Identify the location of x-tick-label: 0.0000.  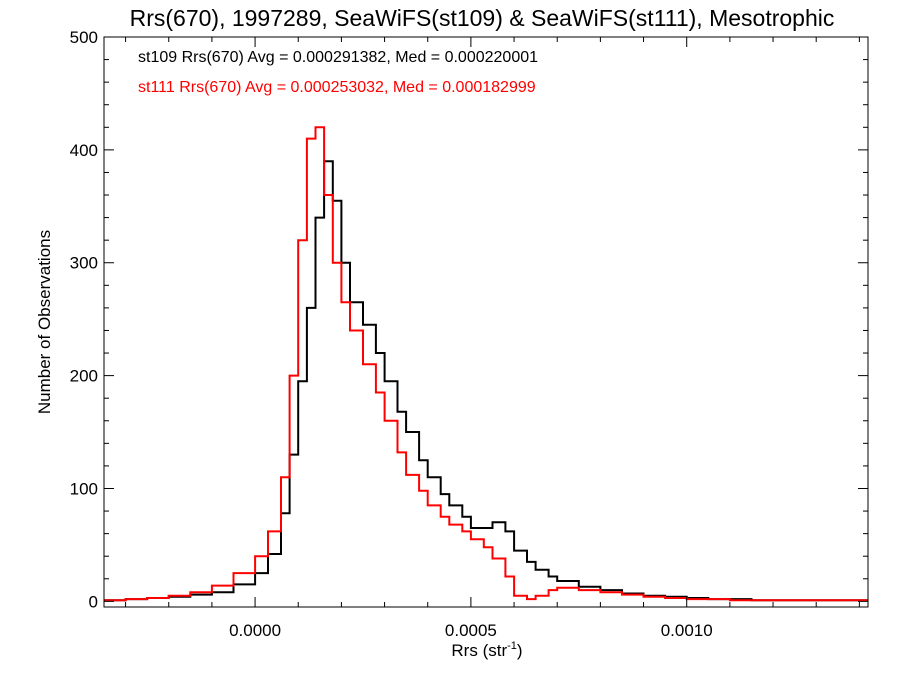
(255, 630).